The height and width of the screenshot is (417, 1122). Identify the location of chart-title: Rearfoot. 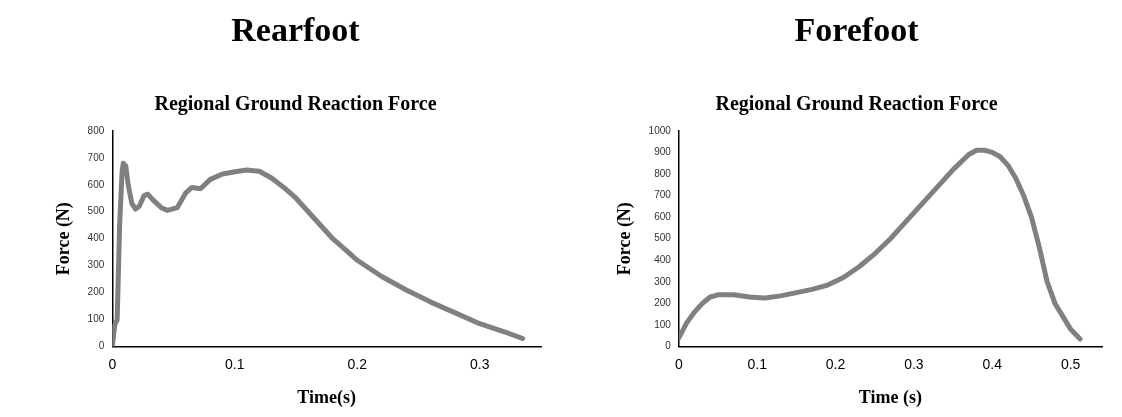
(296, 30).